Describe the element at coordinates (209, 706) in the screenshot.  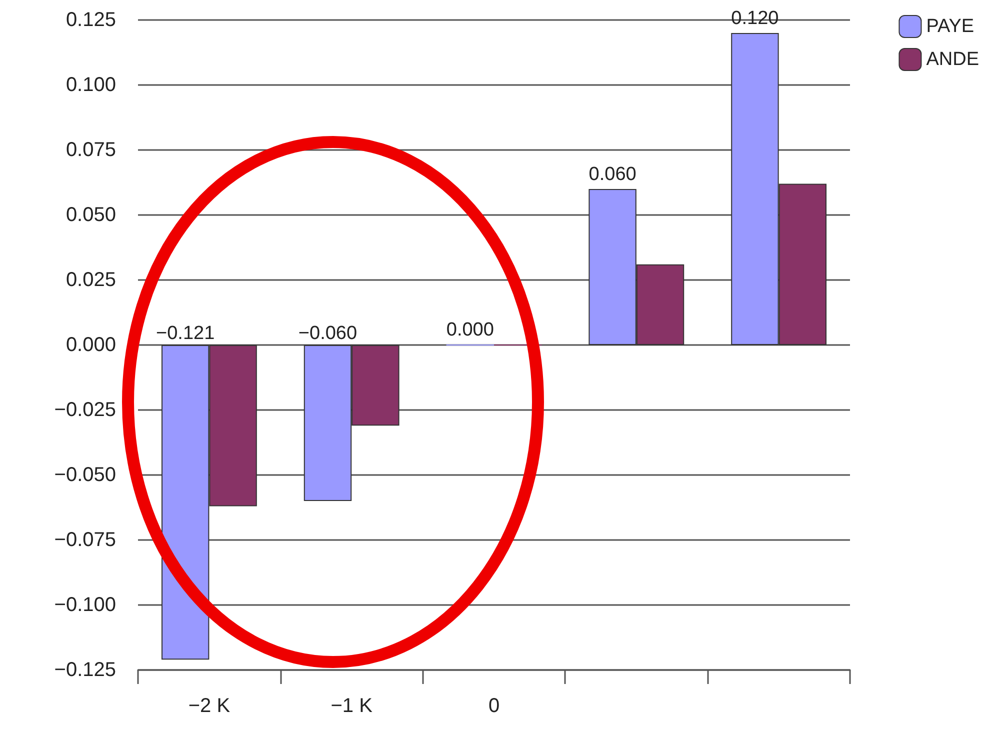
I see `x-tick-label: −2 K` at that location.